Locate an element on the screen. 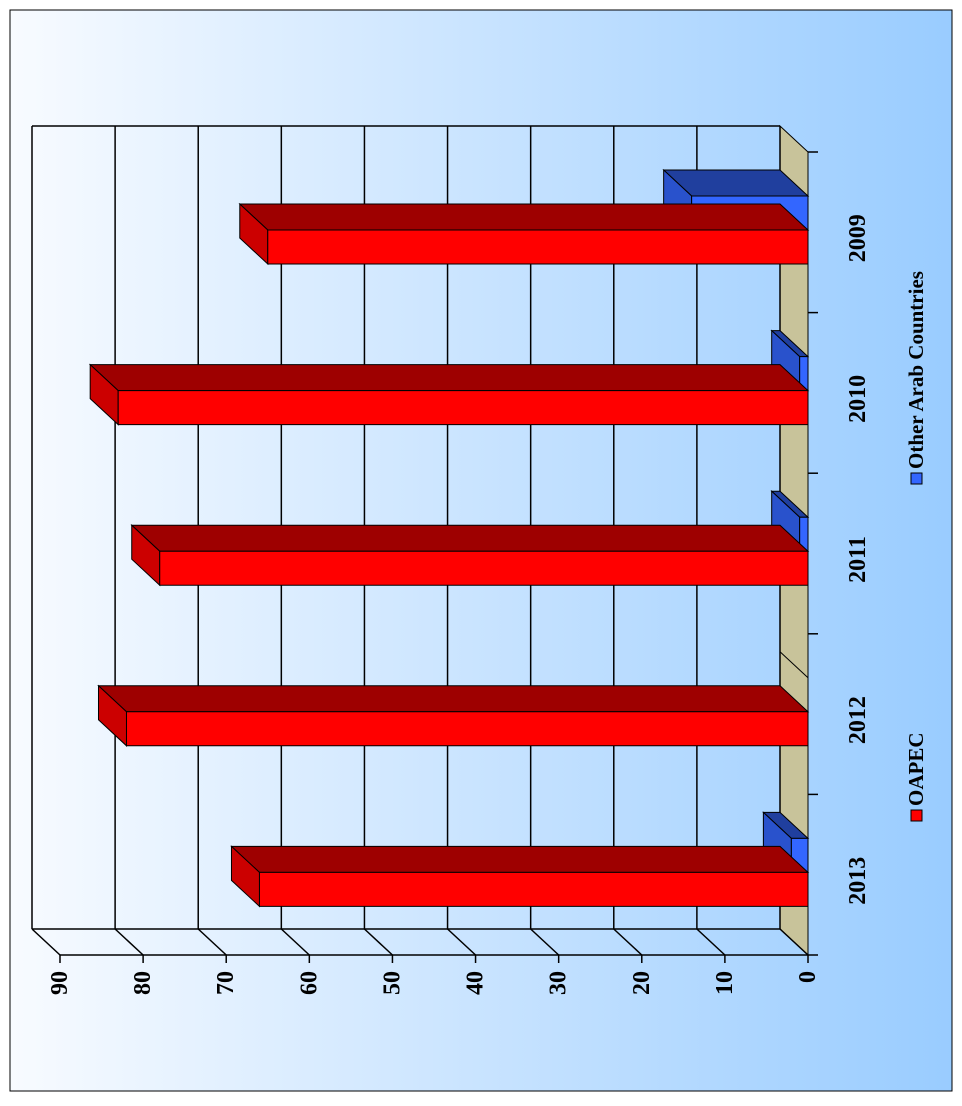 The width and height of the screenshot is (962, 1106). value-tick-label-0: 0 is located at coordinates (808, 977).